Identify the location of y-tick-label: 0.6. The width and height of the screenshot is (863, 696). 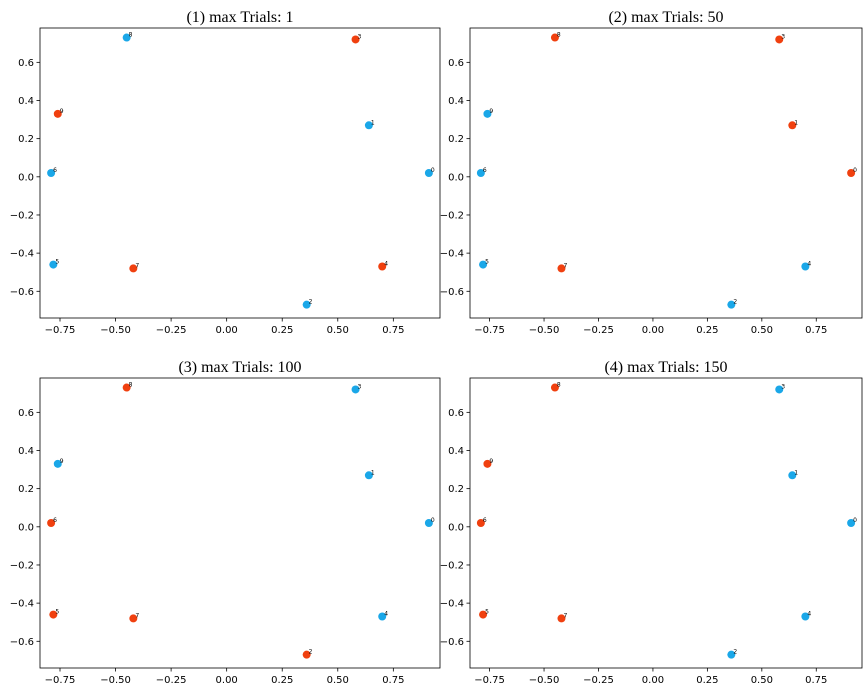
(26, 63).